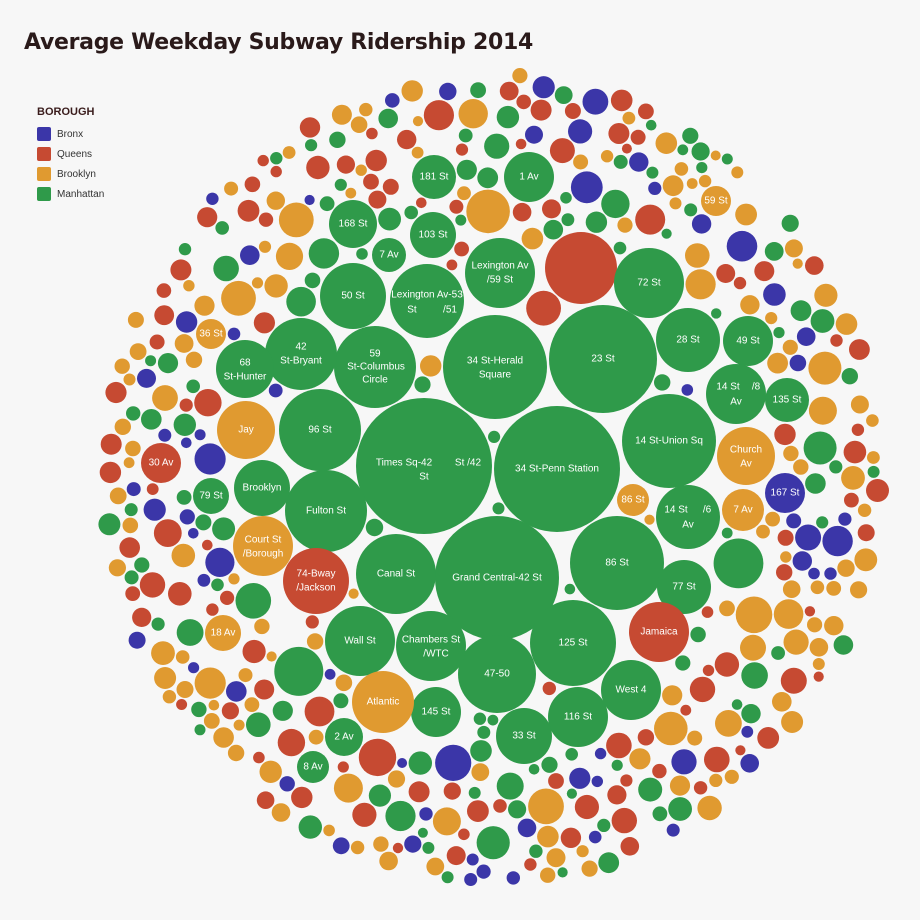  I want to click on legend-swatch-manhattan, so click(44, 194).